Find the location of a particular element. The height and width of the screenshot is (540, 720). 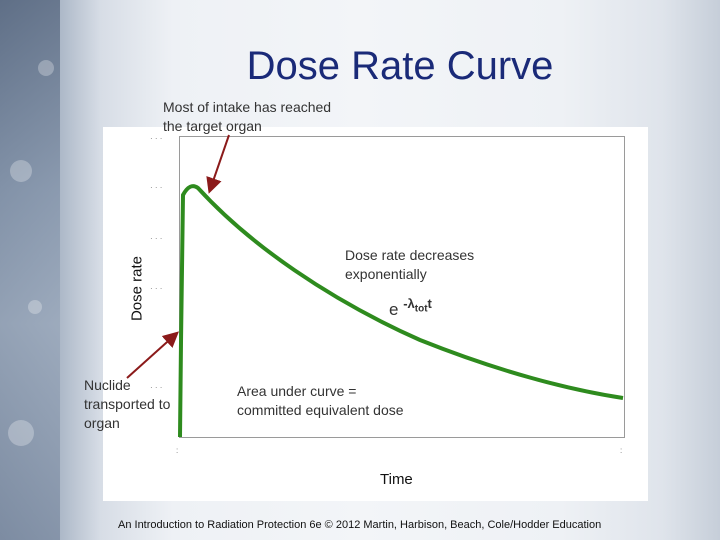

decay-equation: e -λtott is located at coordinates (410, 308).